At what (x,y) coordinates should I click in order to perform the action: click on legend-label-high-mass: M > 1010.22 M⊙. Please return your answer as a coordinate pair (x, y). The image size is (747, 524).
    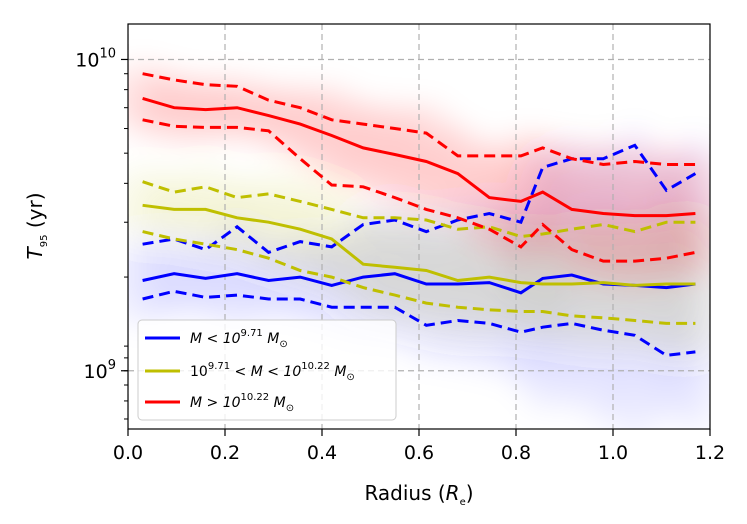
    Looking at the image, I should click on (242, 403).